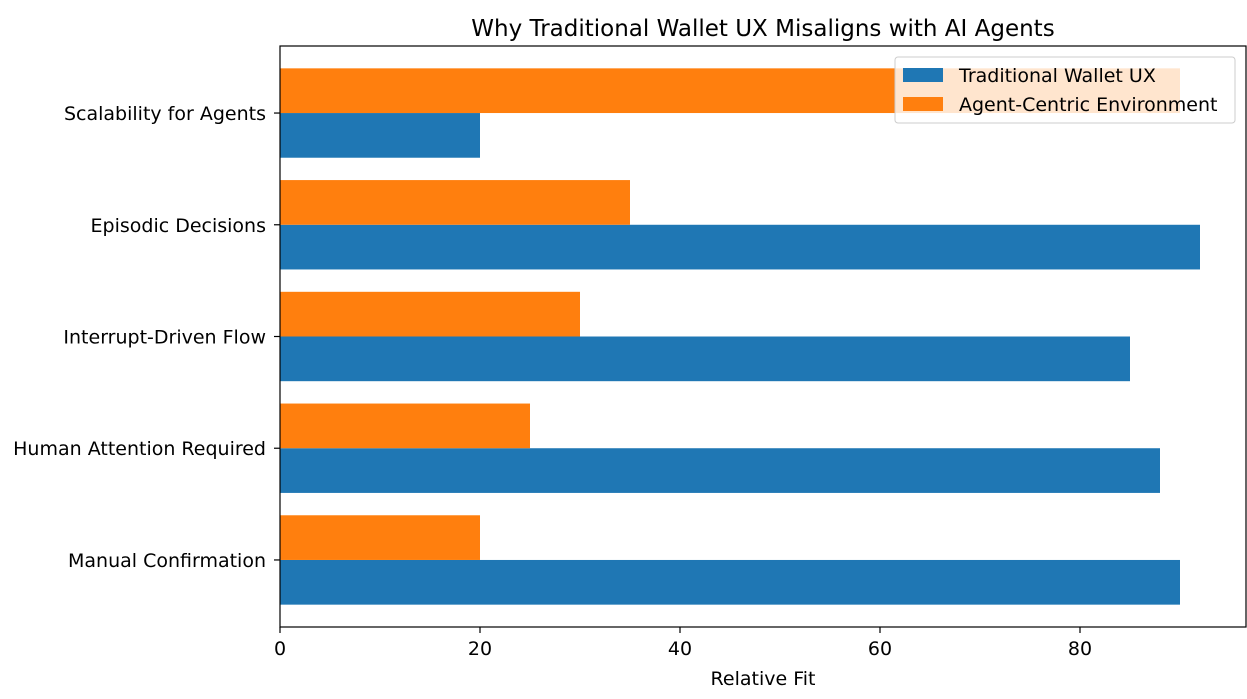 This screenshot has width=1247, height=699. Describe the element at coordinates (763, 679) in the screenshot. I see `x-axis-title: Relative Fit` at that location.